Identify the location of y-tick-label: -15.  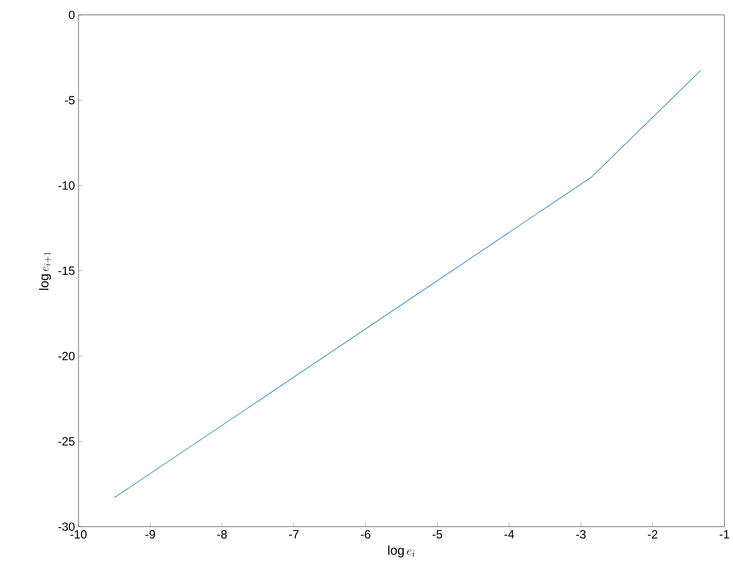
(66, 270).